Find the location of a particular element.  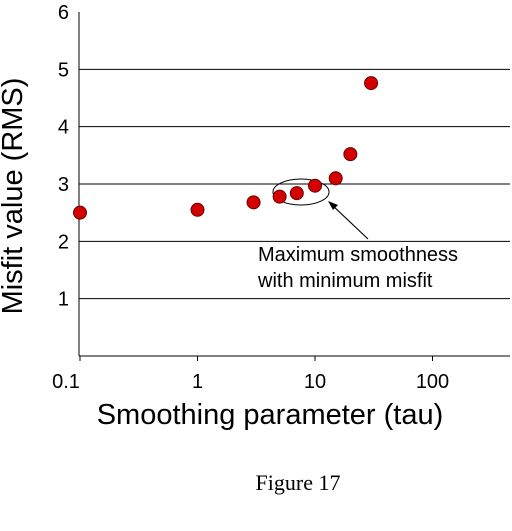

x-tick-label: 100 is located at coordinates (432, 382).